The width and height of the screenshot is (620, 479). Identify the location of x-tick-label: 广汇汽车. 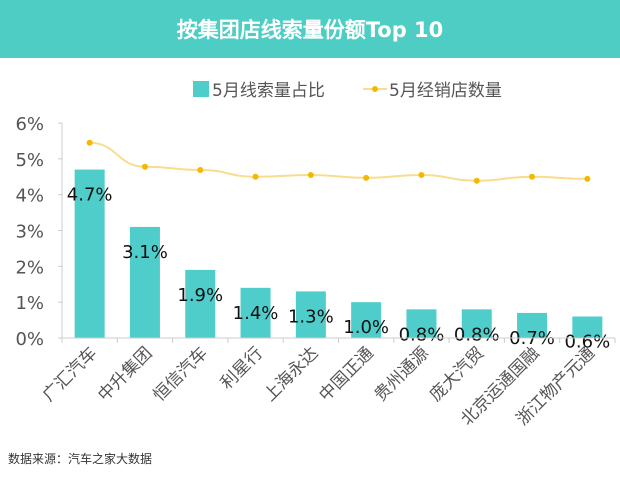
(70, 374).